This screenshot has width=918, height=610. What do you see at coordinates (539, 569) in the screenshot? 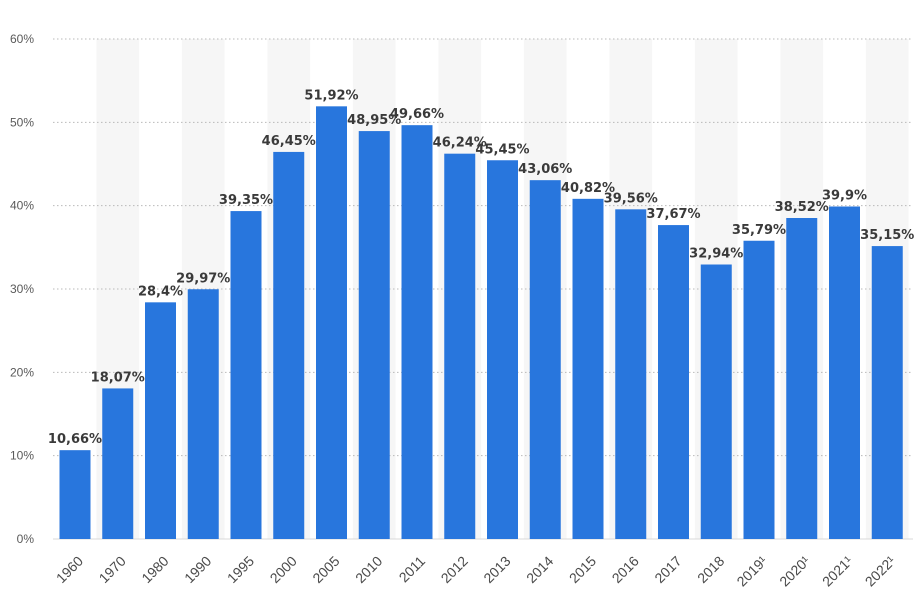
I see `x-tick-label: 2014` at bounding box center [539, 569].